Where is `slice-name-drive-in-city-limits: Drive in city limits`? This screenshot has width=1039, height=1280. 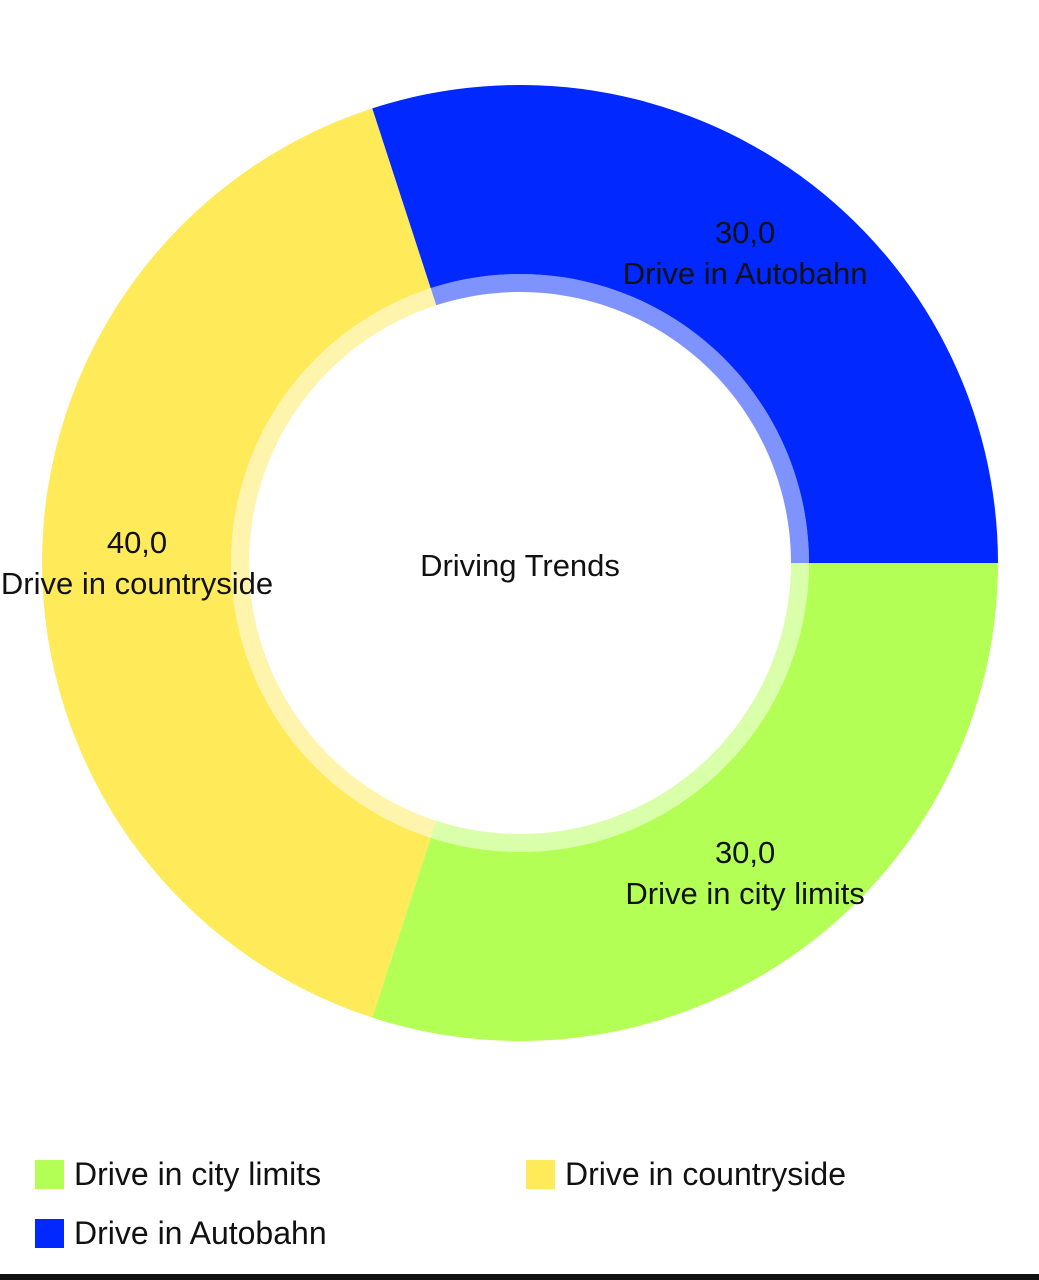 slice-name-drive-in-city-limits: Drive in city limits is located at coordinates (744, 893).